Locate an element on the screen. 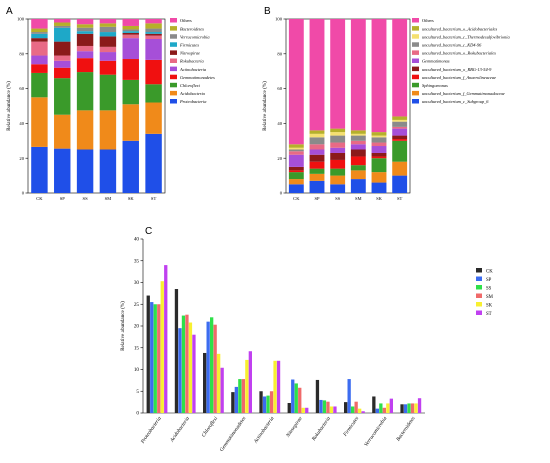  legend-label: uncultured_bacterium_o_Acidobacteriales is located at coordinates (459, 28).